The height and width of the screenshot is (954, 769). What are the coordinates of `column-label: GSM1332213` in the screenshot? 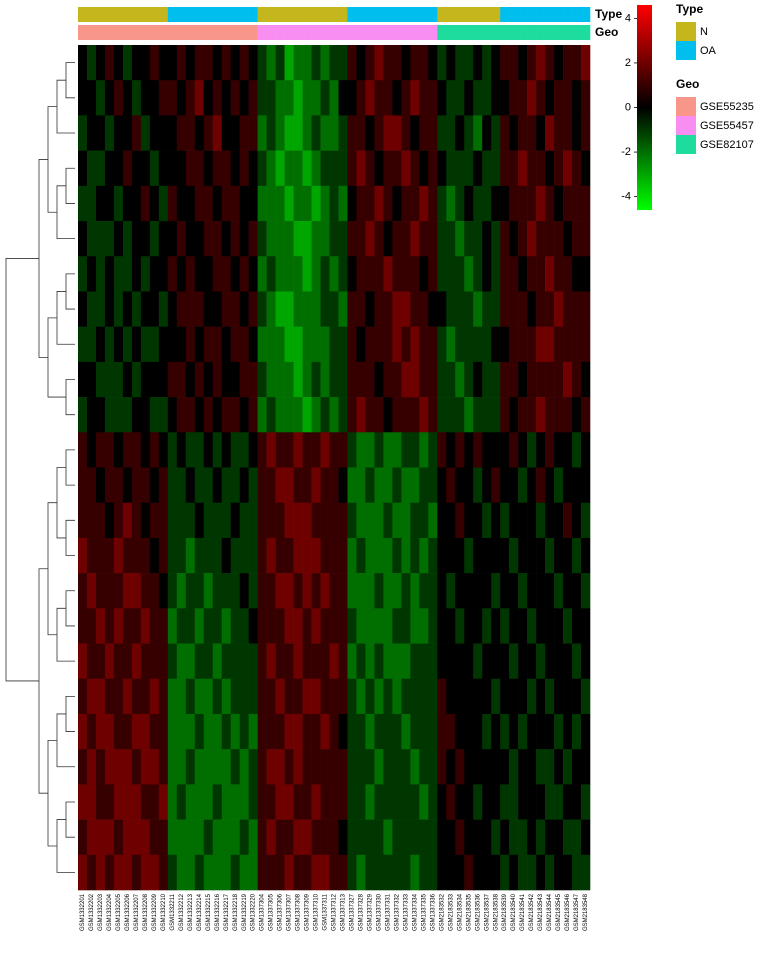 It's located at (191, 912).